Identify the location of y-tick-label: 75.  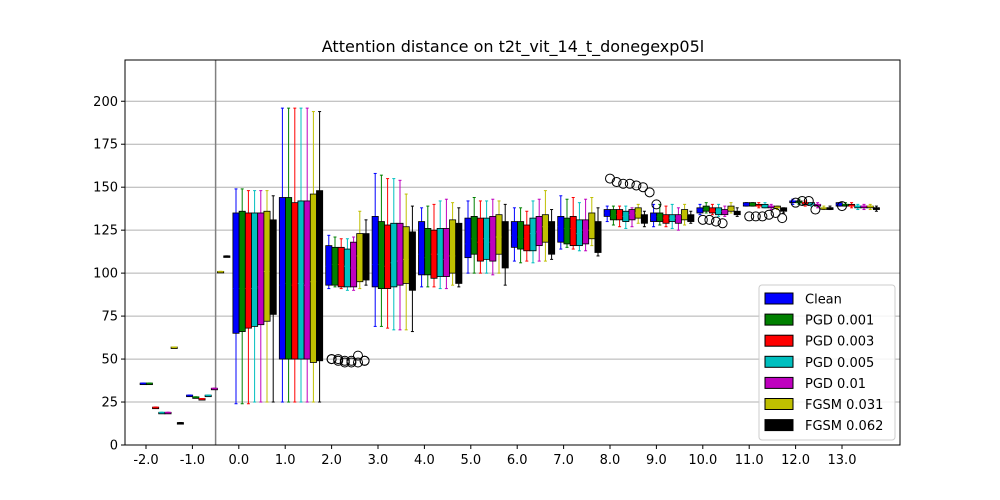
(109, 317).